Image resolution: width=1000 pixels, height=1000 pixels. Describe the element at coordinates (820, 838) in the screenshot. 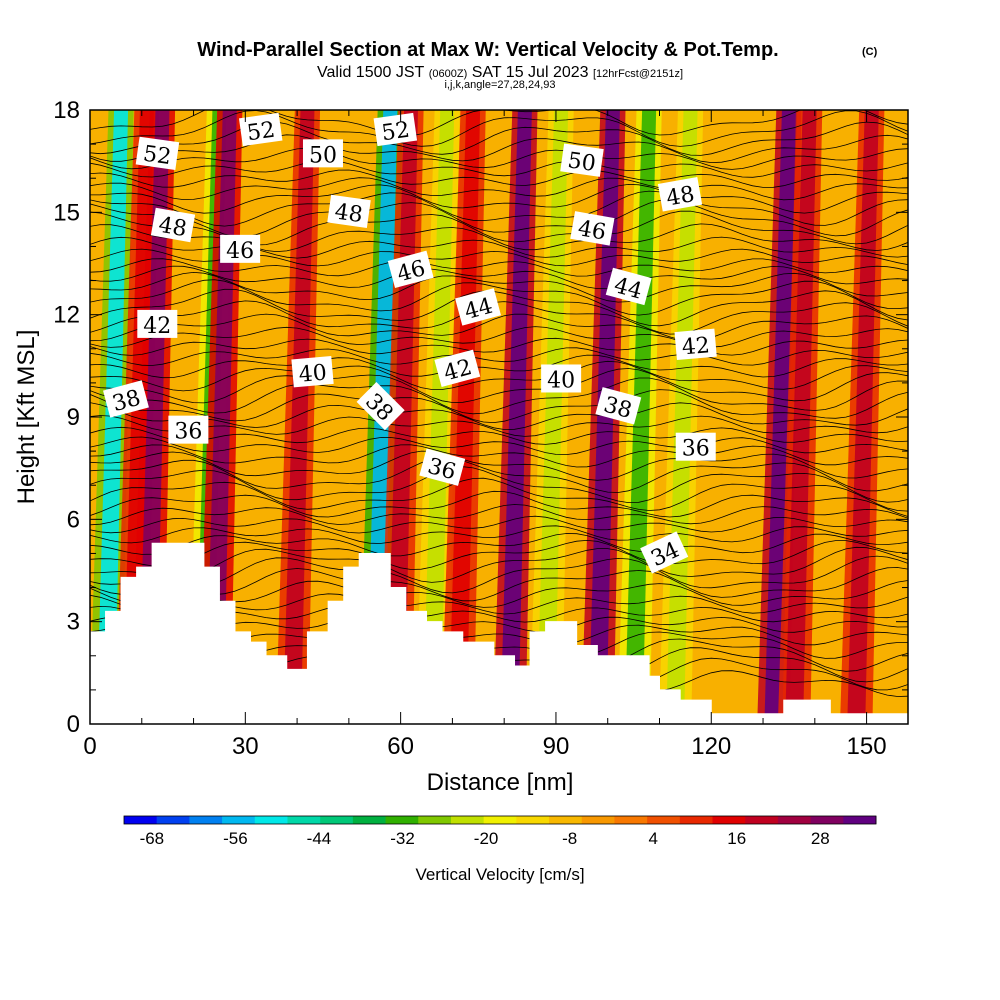

I see `colorbar-tick-label: 28` at that location.